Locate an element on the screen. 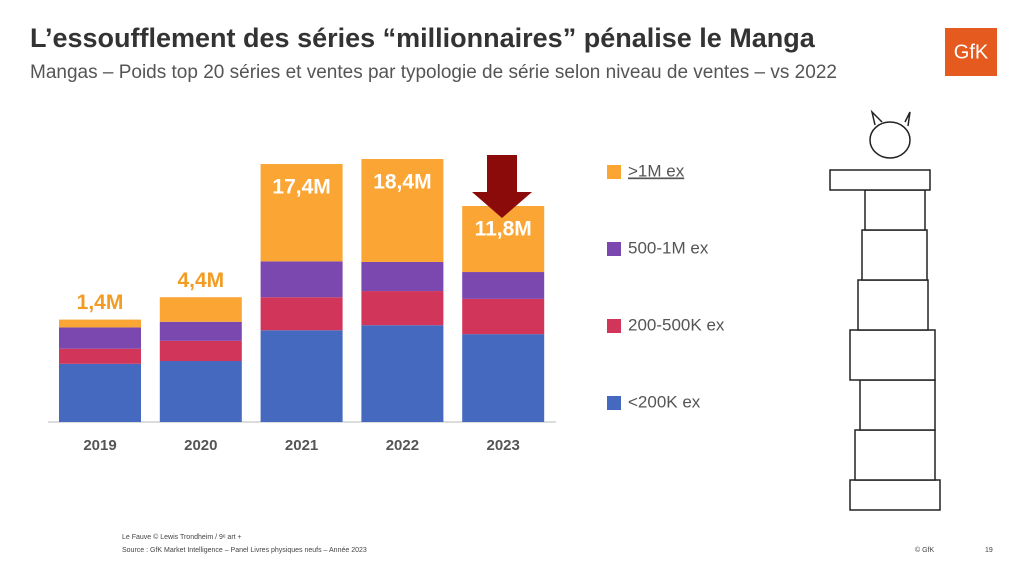 Image resolution: width=1024 pixels, height=572 pixels. page-number: 19 is located at coordinates (989, 550).